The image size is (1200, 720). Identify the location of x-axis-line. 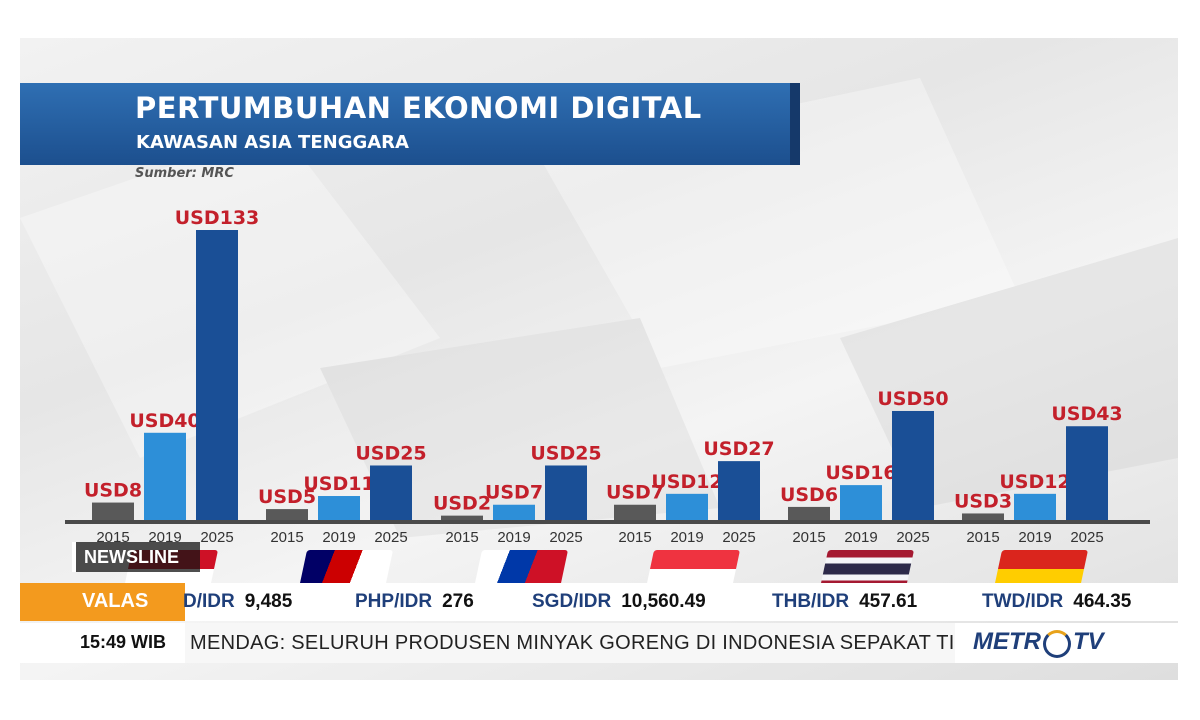
(607, 522).